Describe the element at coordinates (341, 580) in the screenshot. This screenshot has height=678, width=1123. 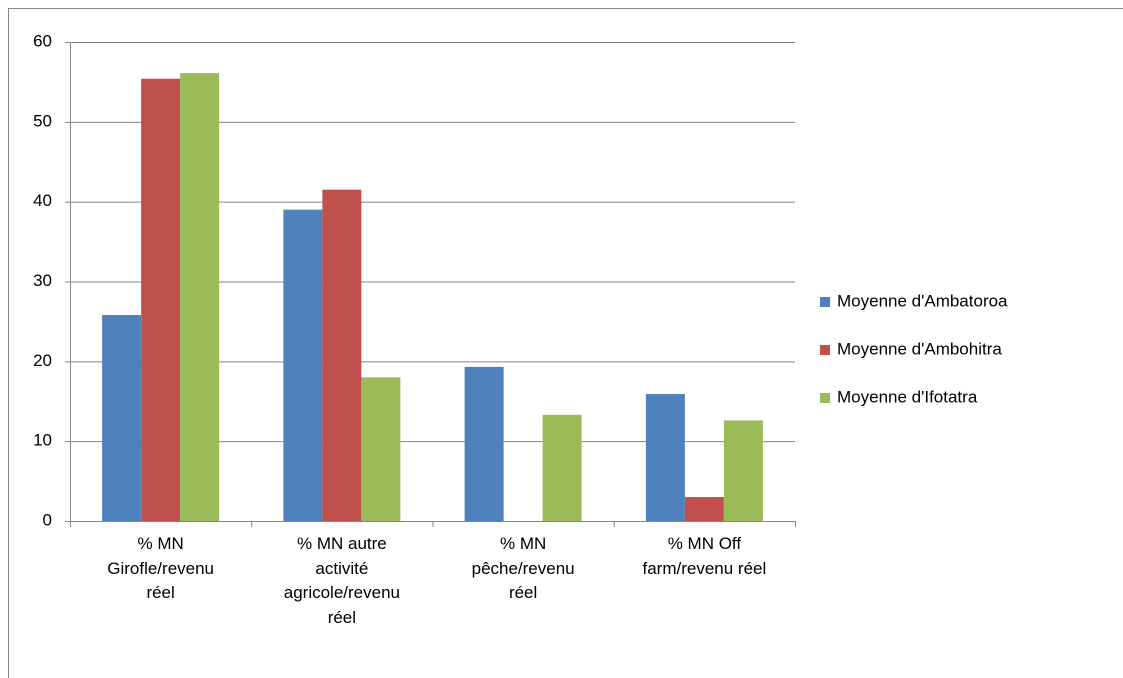
I see `x-tick-label: % MN autre activité agricole/revenu réel` at that location.